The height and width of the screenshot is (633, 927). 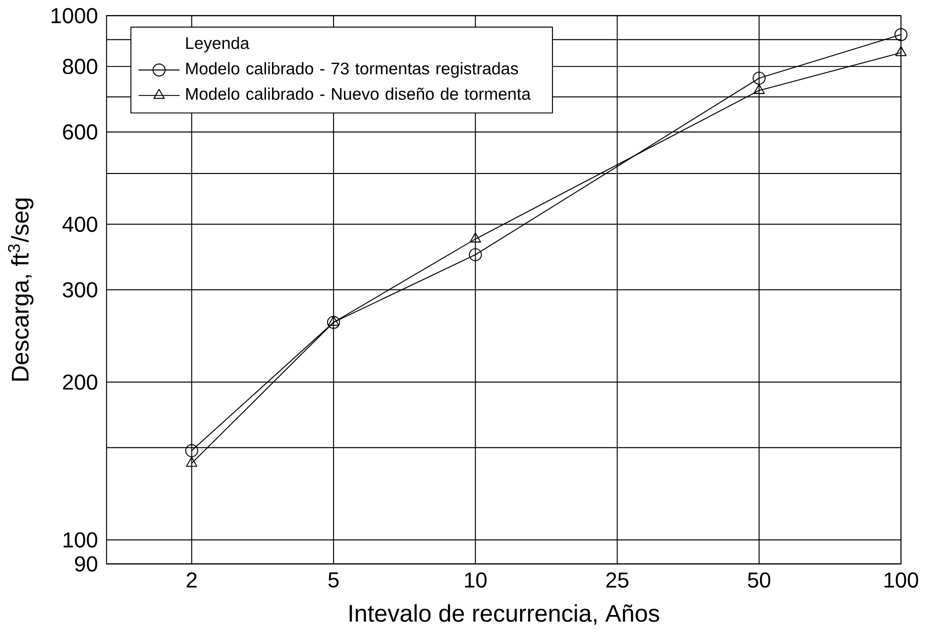 What do you see at coordinates (901, 580) in the screenshot?
I see `x-tick-label: 100` at bounding box center [901, 580].